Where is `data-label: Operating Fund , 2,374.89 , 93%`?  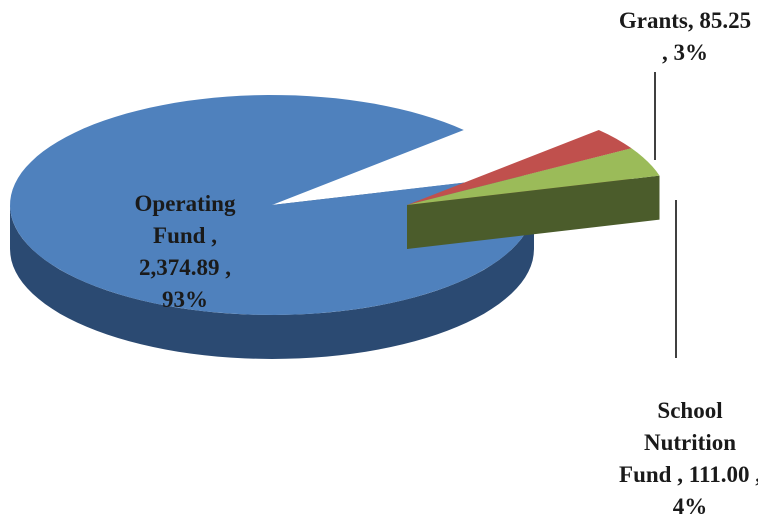 data-label: Operating Fund , 2,374.89 , 93% is located at coordinates (185, 252).